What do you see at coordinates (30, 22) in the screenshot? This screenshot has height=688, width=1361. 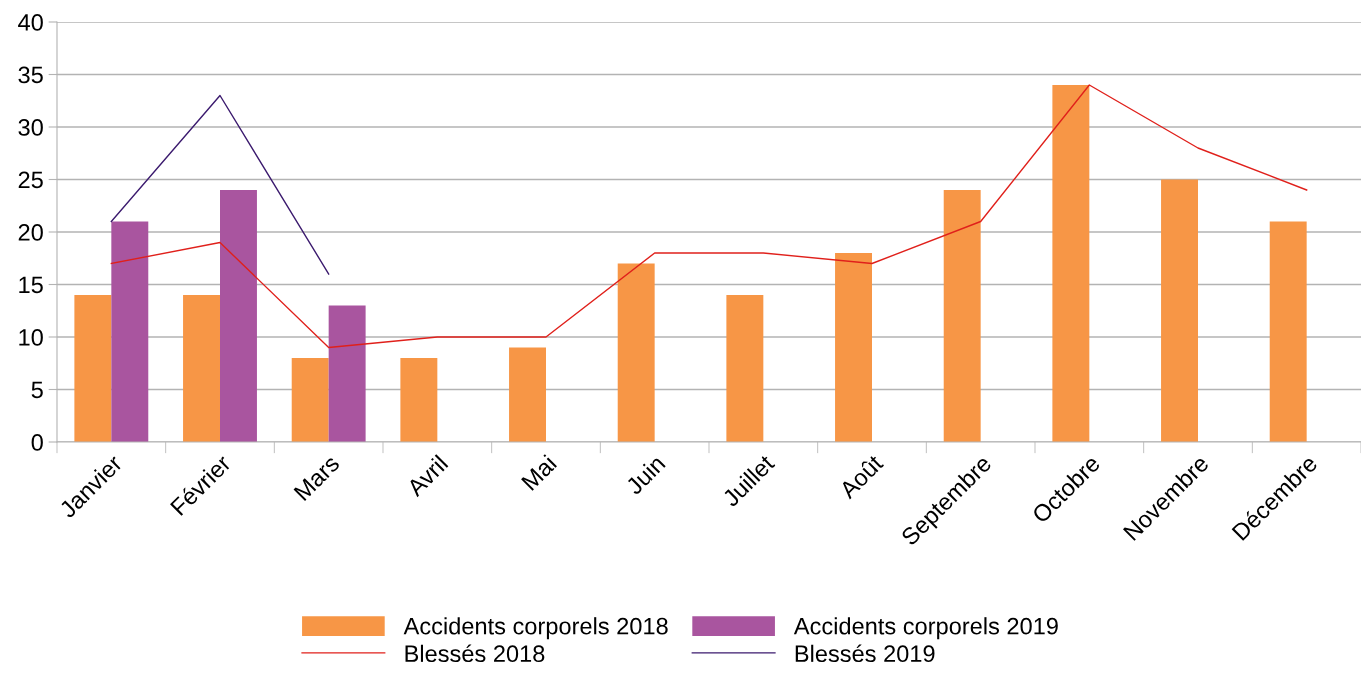 I see `y-tick-label: 40` at bounding box center [30, 22].